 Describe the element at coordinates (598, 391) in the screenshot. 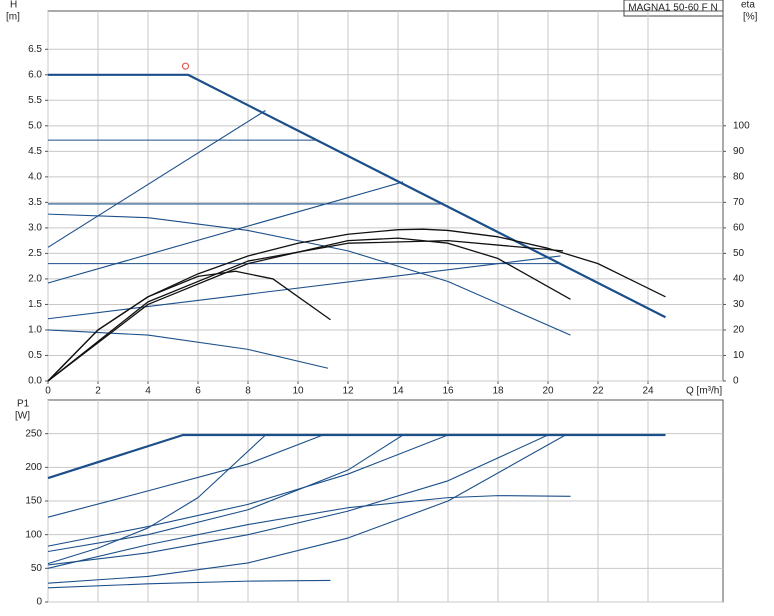

I see `x-tick-label: 22` at that location.